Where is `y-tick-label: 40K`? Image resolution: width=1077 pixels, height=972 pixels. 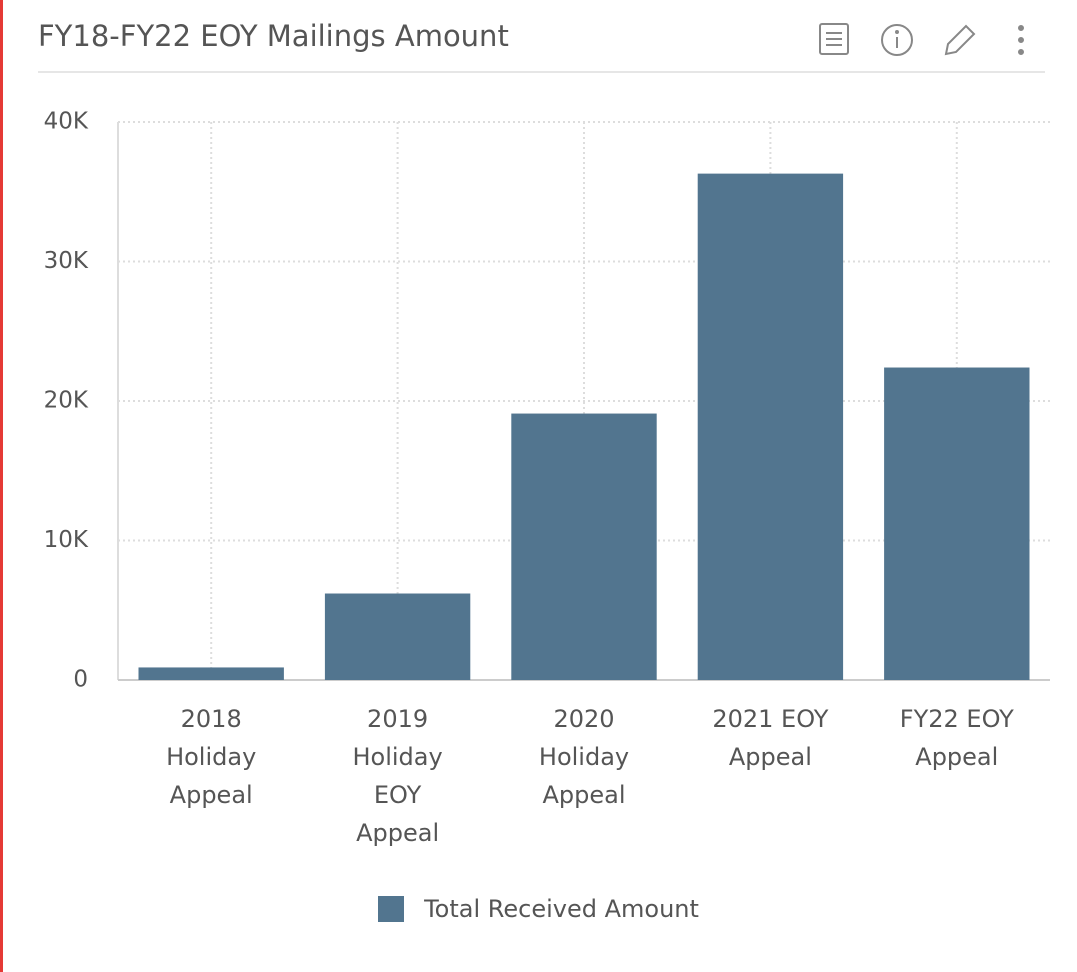
y-tick-label: 40K is located at coordinates (66, 122).